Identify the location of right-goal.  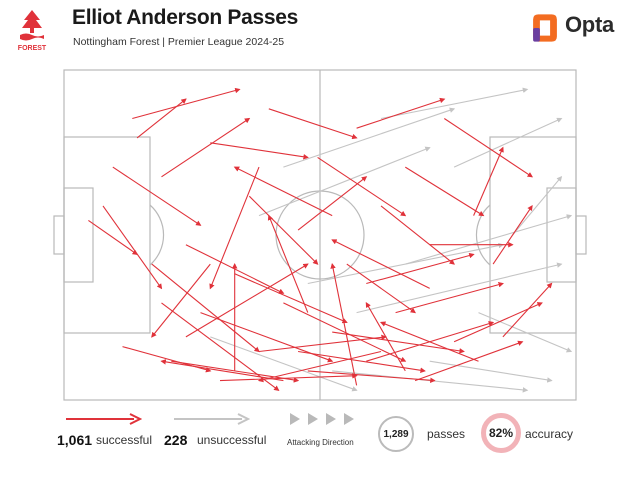
(581, 235).